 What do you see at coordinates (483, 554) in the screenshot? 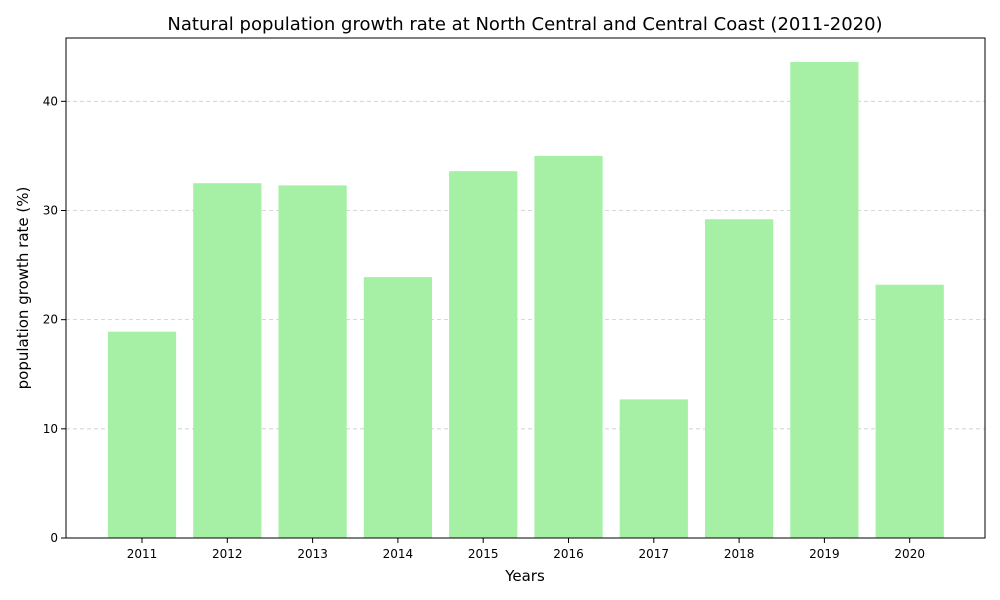
I see `x-tick-label: 2015` at bounding box center [483, 554].